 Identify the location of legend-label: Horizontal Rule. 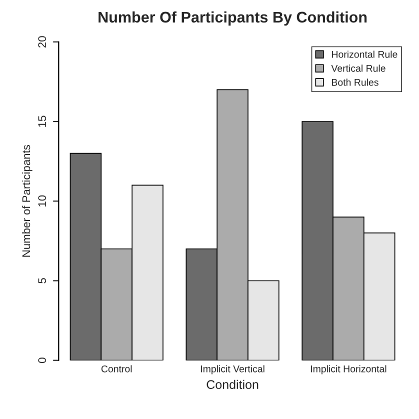
(365, 54).